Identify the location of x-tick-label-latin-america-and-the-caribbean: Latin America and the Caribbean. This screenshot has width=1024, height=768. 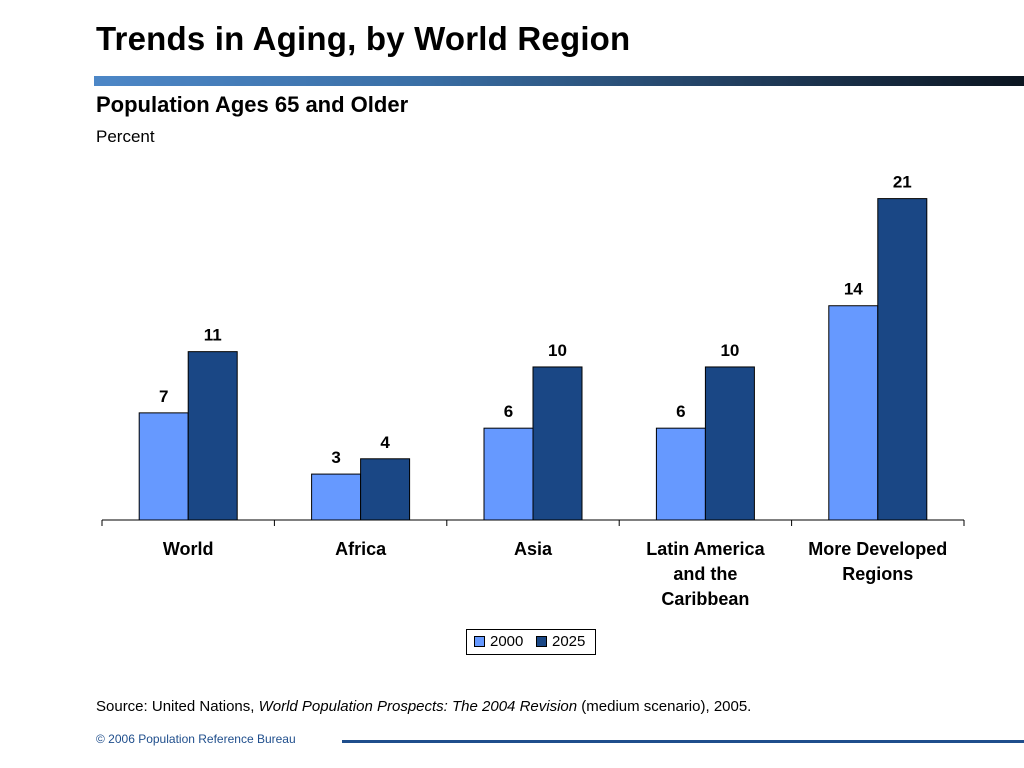
(705, 574).